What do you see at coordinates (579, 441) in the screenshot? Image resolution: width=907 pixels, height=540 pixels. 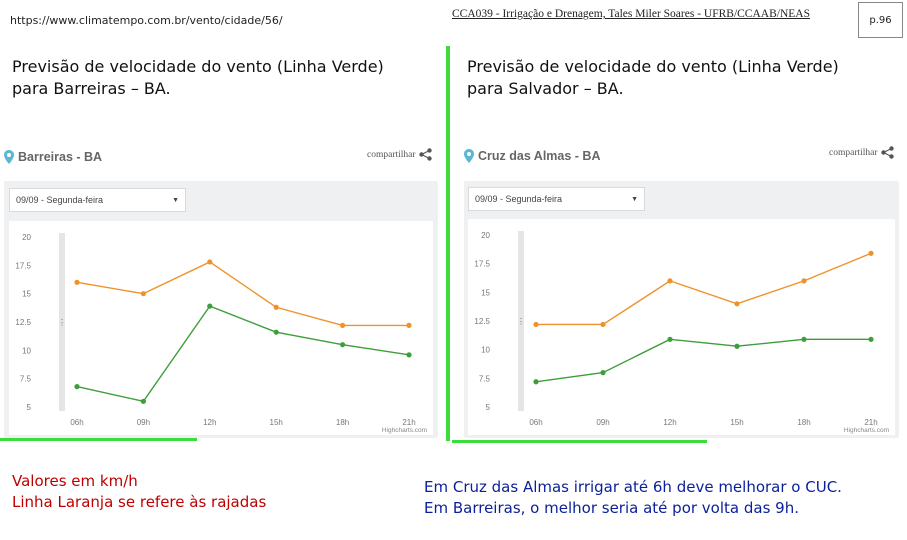 I see `green-divider-bottom-right` at bounding box center [579, 441].